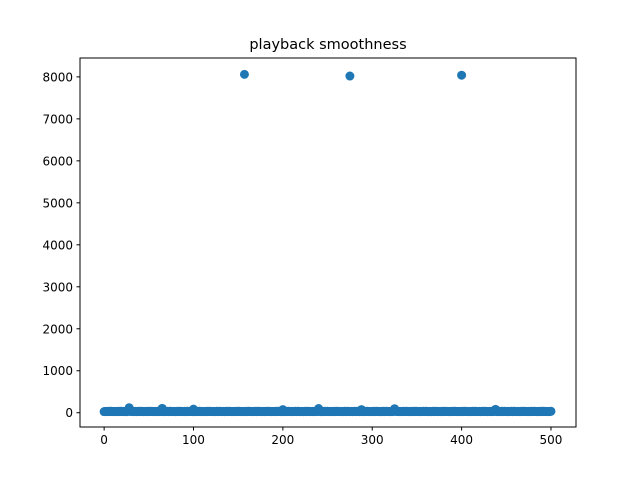  Describe the element at coordinates (461, 440) in the screenshot. I see `x-tick-label: 400` at that location.